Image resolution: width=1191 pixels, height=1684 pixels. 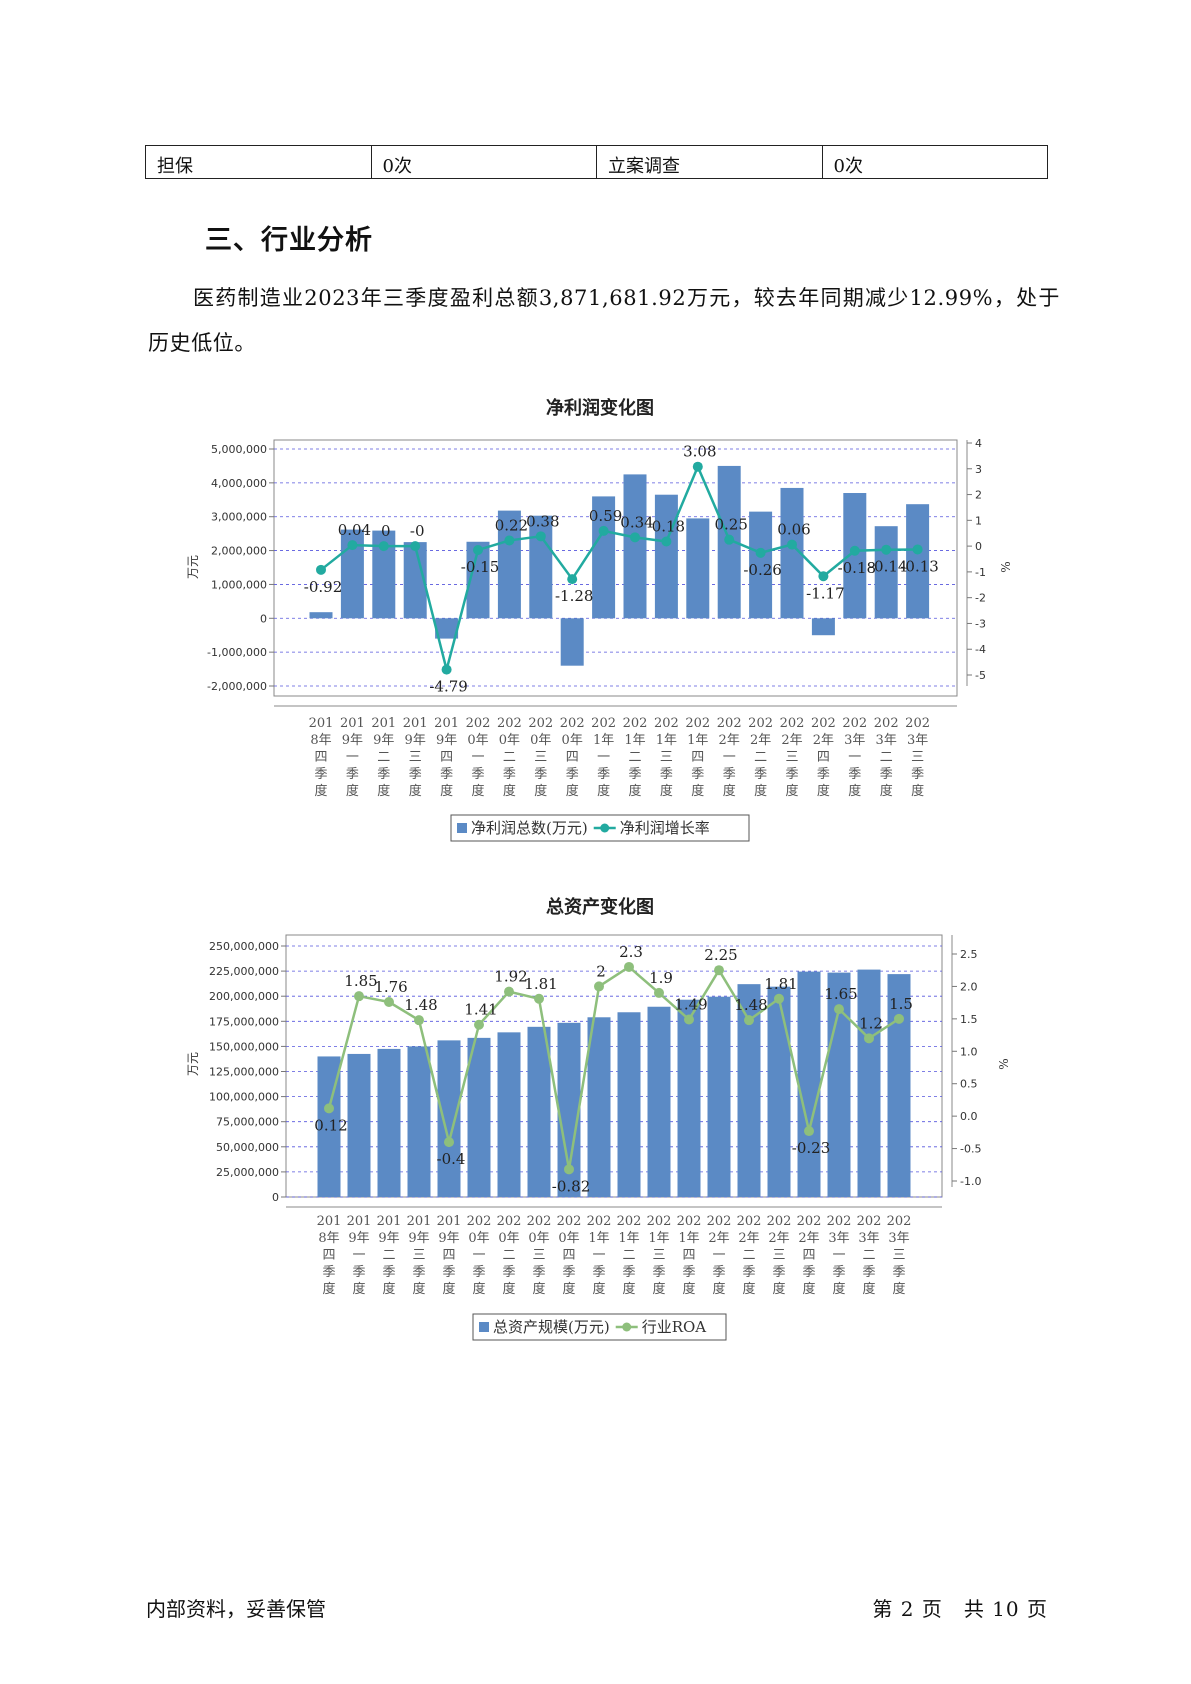 I want to click on category-label: 202 0年二季度, so click(x=509, y=757).